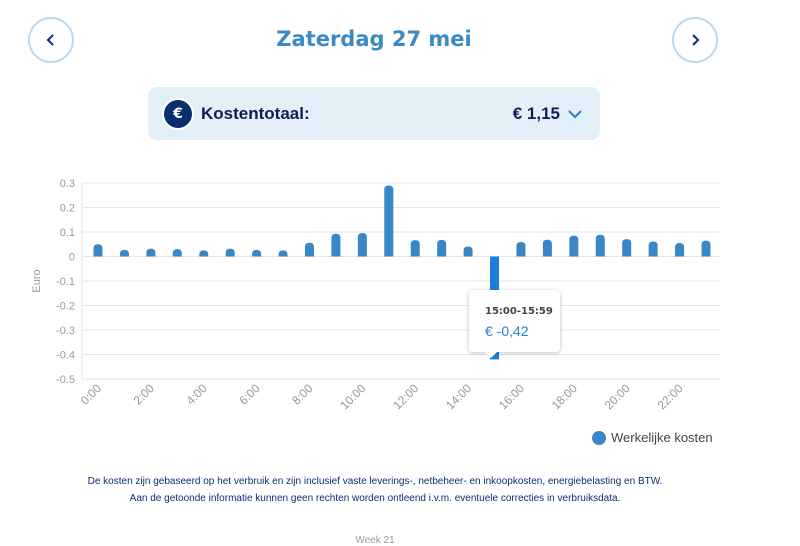  I want to click on y-tick-label: 0.1, so click(67, 233).